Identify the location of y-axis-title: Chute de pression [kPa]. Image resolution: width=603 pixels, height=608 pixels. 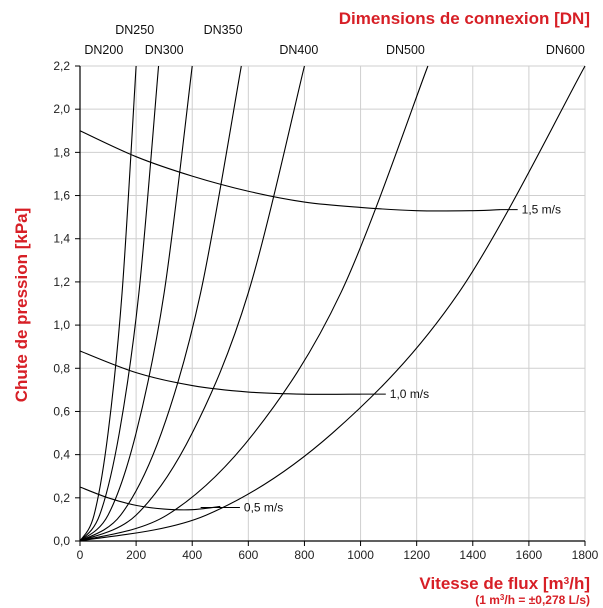
(21, 305).